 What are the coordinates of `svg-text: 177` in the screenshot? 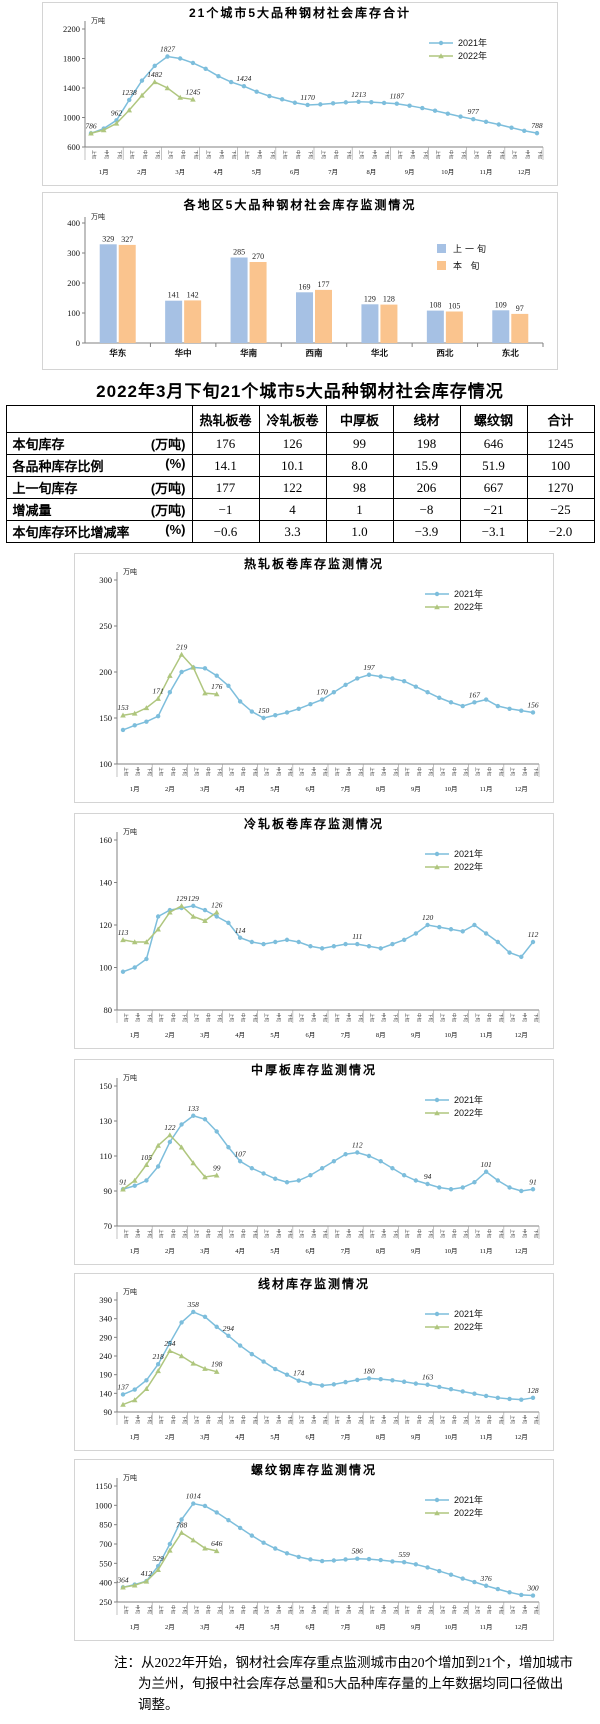 It's located at (324, 284).